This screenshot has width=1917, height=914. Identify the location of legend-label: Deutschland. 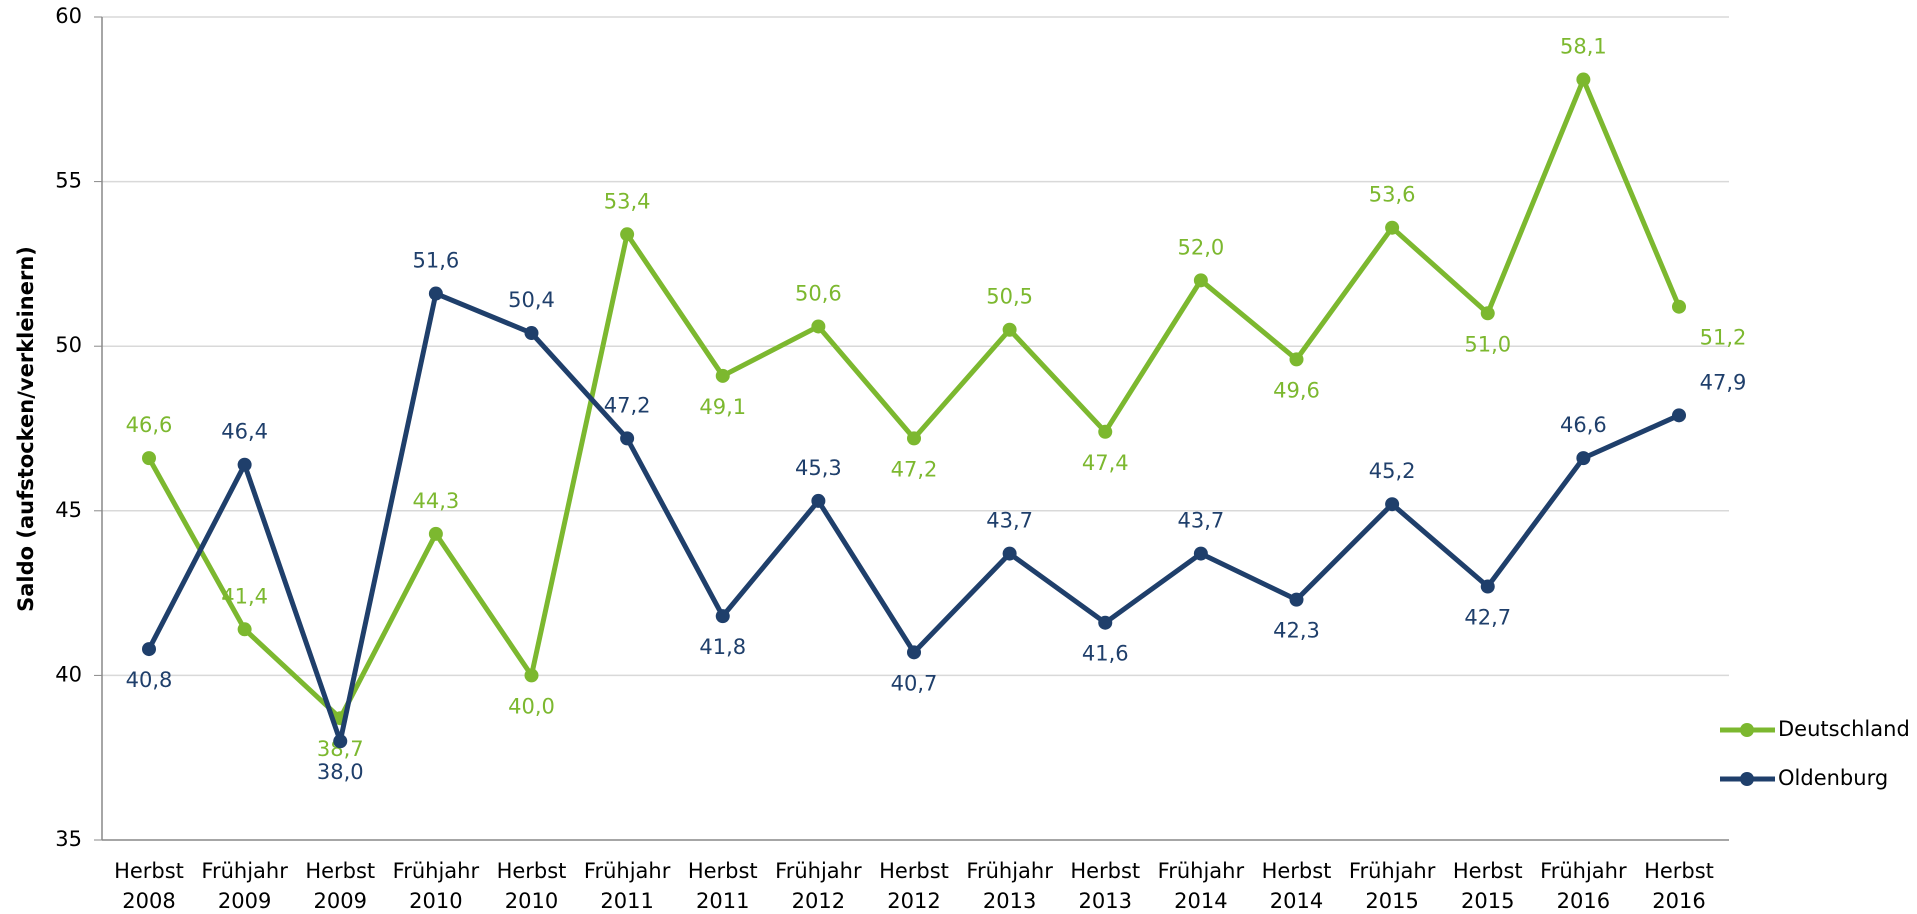
(1844, 729).